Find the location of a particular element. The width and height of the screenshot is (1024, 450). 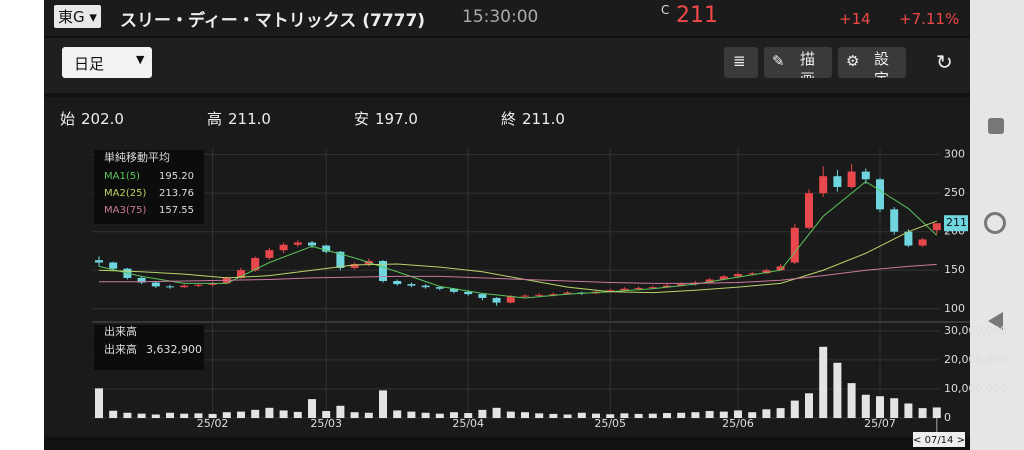

stock-name: スリー・ディー・マトリックス (7777) is located at coordinates (273, 21).